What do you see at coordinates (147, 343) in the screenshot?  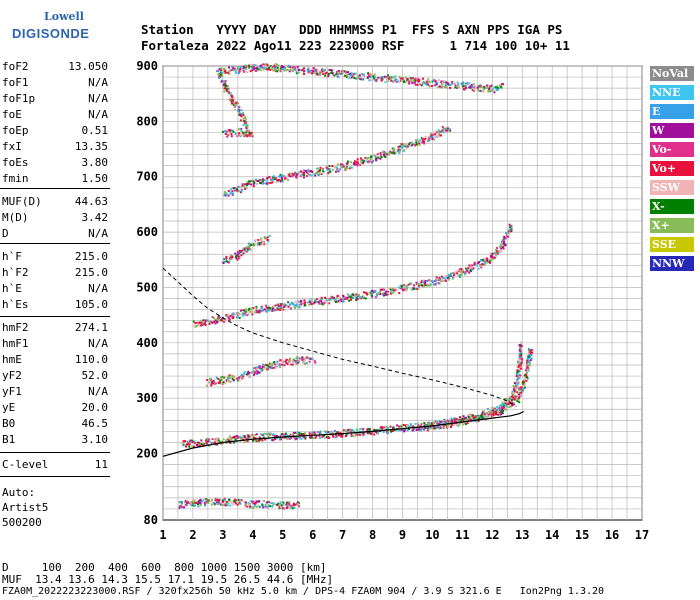 I see `y-tick-label: 400` at bounding box center [147, 343].